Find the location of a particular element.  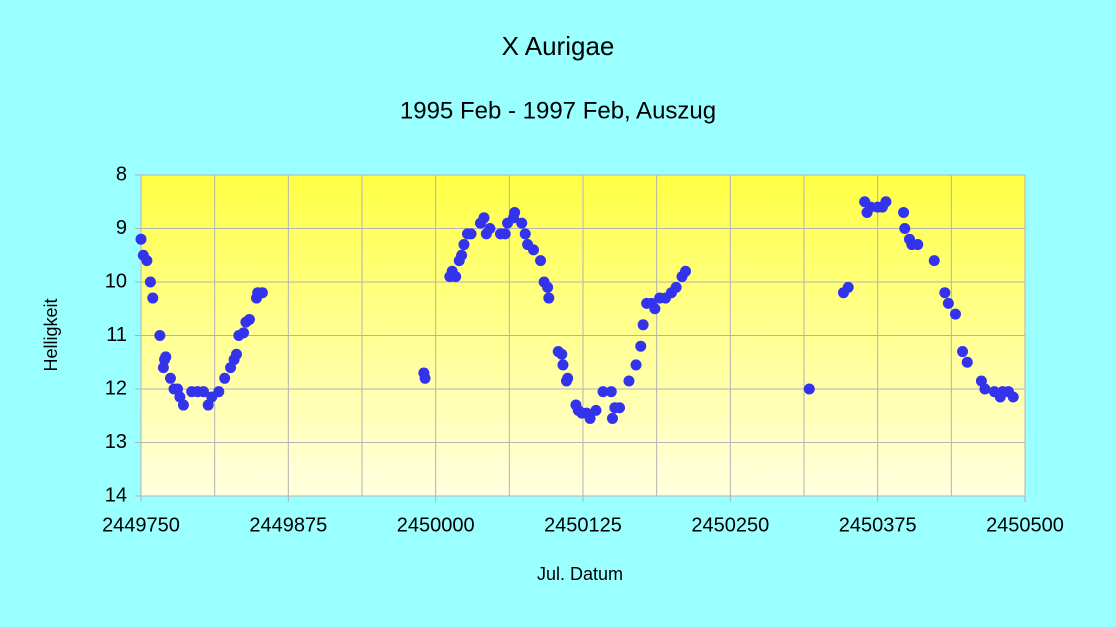

y-tick-label: 11 is located at coordinates (116, 335).